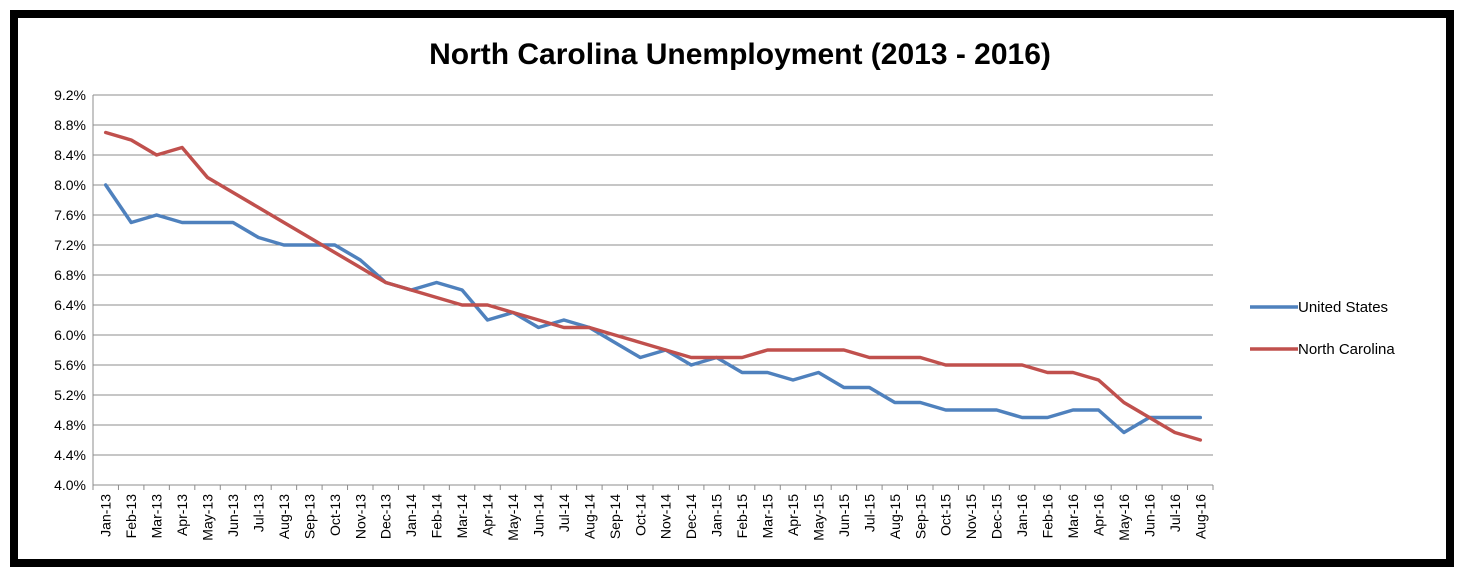  Describe the element at coordinates (1073, 516) in the screenshot. I see `x-tick-label: Mar-16` at that location.